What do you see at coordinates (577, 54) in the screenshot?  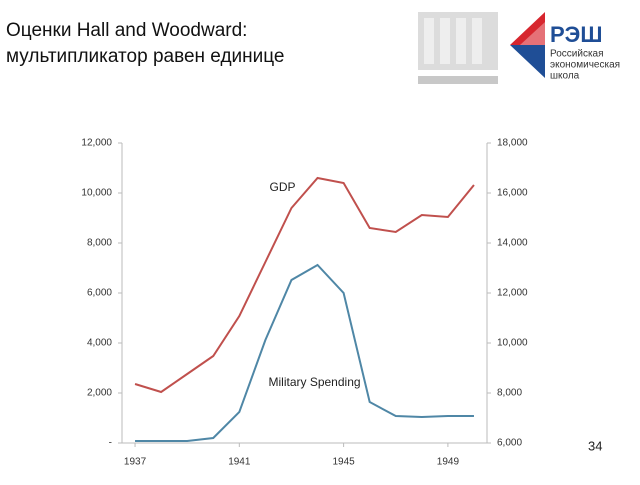 I see `logo-text: Российская` at bounding box center [577, 54].